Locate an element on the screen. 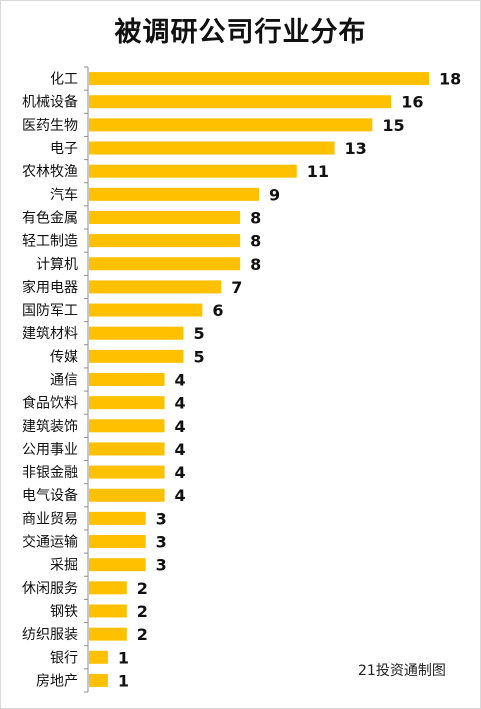  category-label: 有色金属 is located at coordinates (50, 217).